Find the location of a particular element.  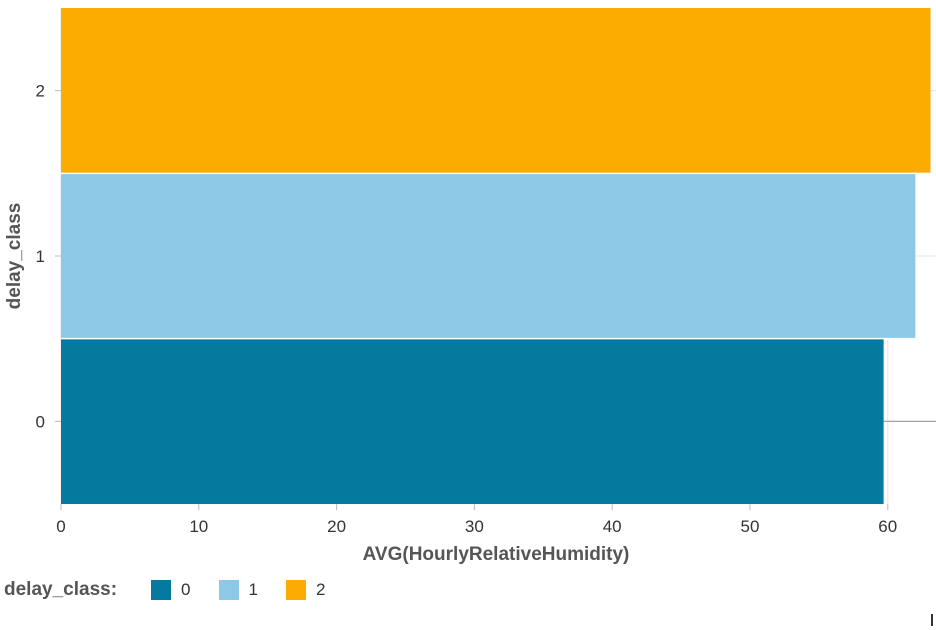

x-axis-title: AVG(HourlyRelativeHumidity) is located at coordinates (496, 554).